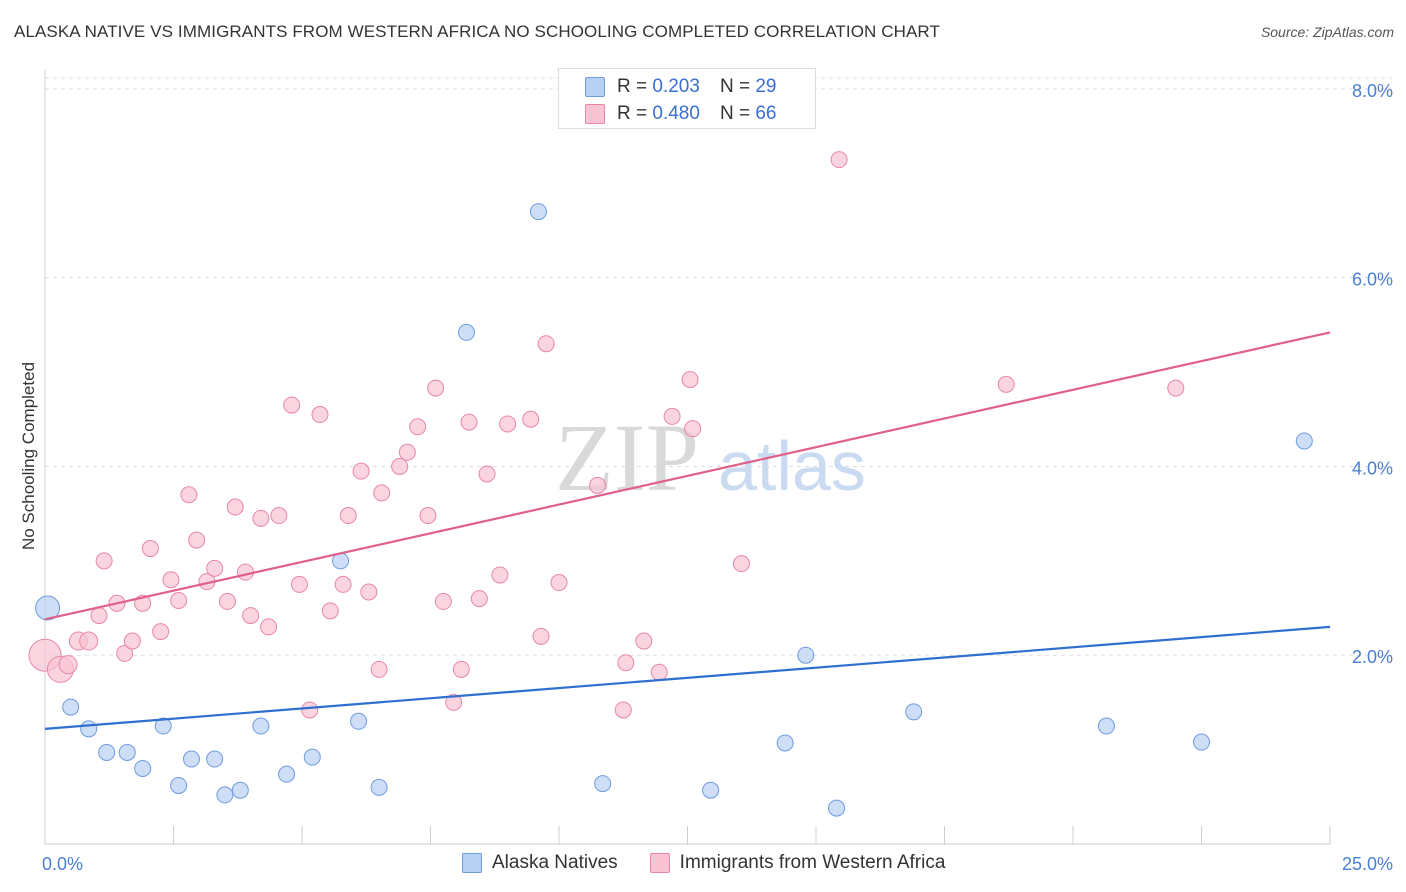  Describe the element at coordinates (792, 466) in the screenshot. I see `watermark-atlas: atlas` at that location.